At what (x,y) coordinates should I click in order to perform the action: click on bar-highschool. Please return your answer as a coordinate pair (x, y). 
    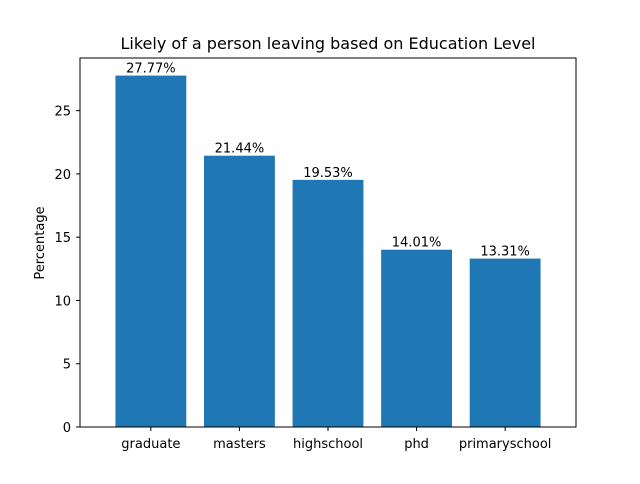
    Looking at the image, I should click on (328, 303).